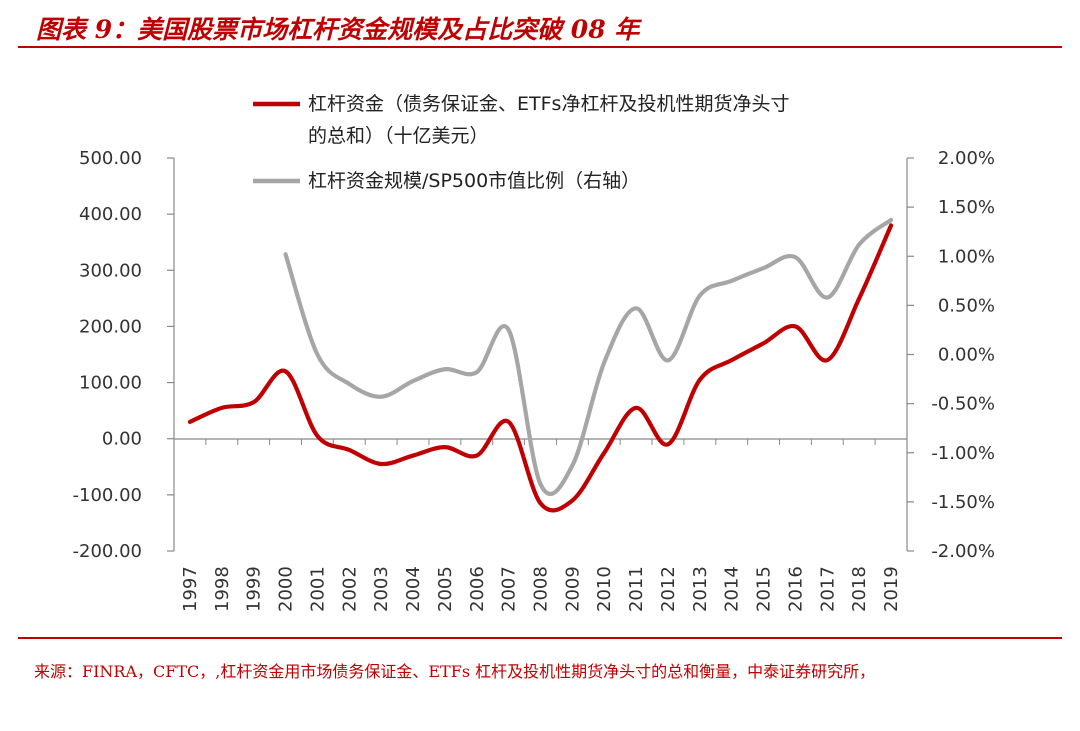 The image size is (1080, 731). What do you see at coordinates (317, 589) in the screenshot?
I see `x-axis-tick-label: 2001` at bounding box center [317, 589].